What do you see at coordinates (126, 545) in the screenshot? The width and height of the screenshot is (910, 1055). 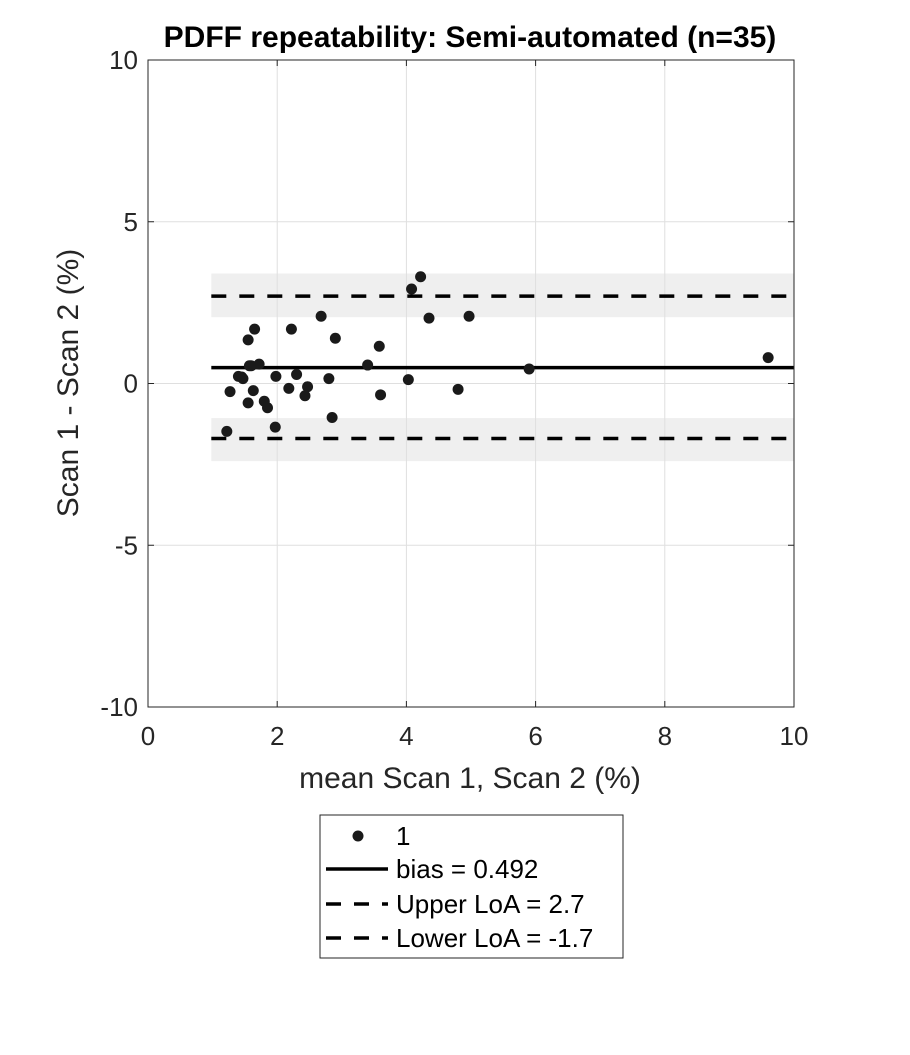 I see `y-tick-label: -5` at bounding box center [126, 545].